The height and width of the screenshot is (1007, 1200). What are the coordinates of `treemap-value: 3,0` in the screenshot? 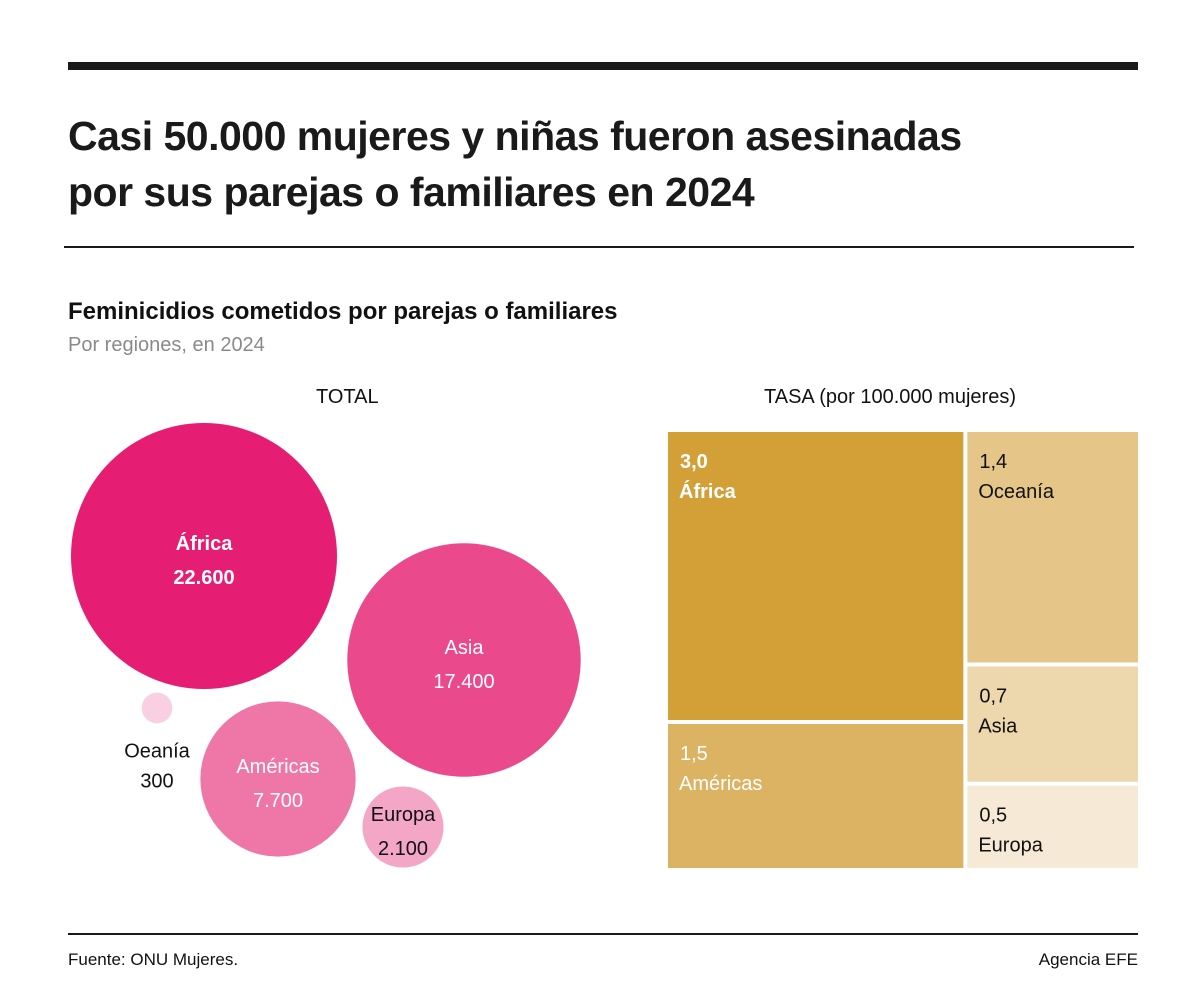 It's located at (694, 462).